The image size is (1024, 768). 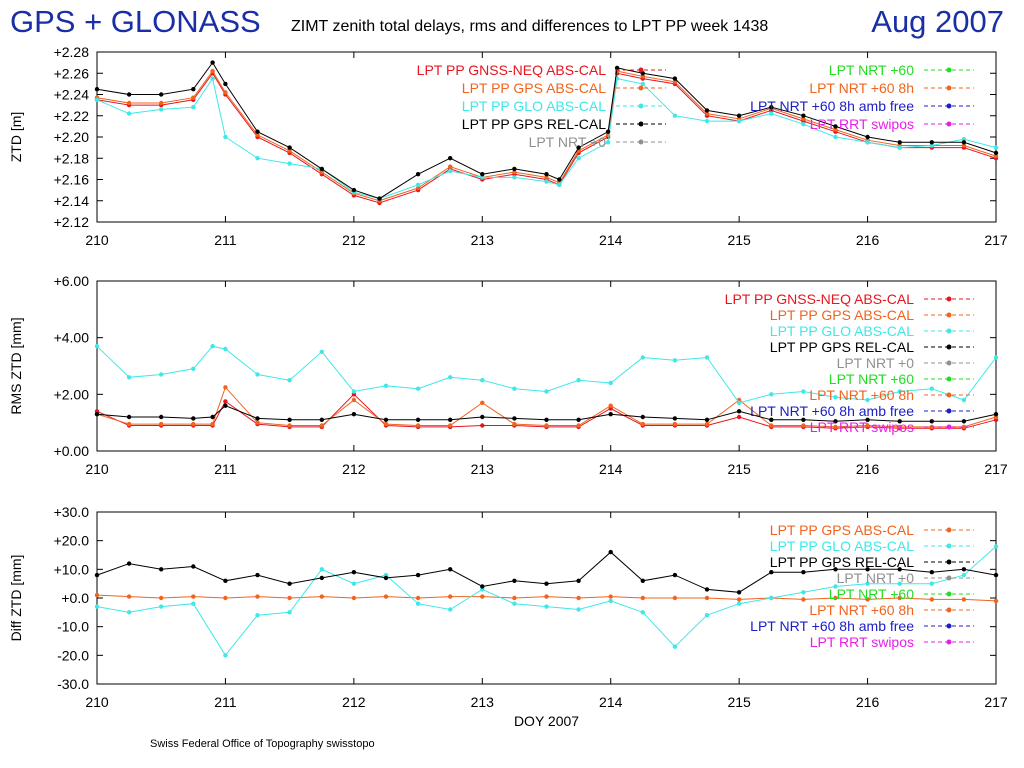 I want to click on legend-label: LPT NRT +0, so click(x=876, y=363).